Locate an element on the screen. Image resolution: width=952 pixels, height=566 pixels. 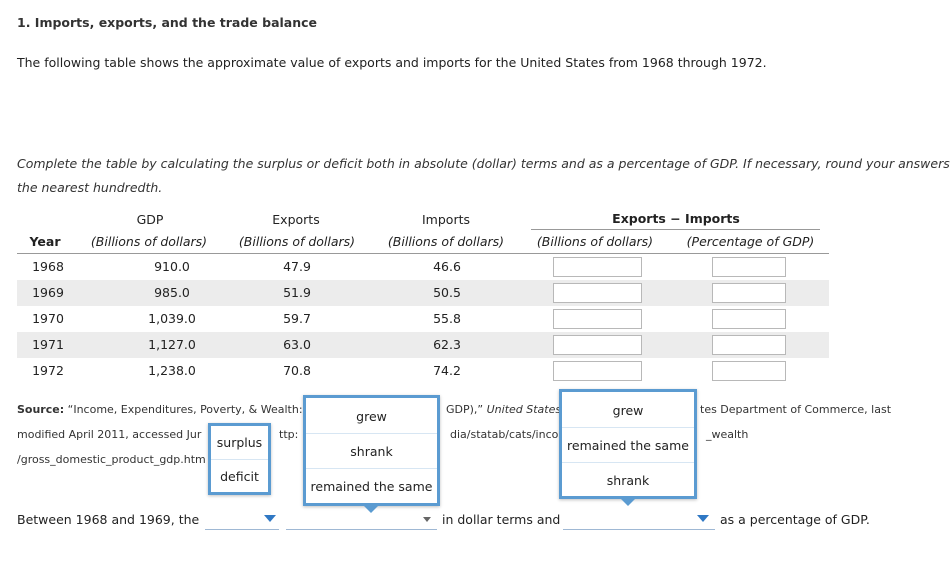
header-pct-unit: (Percentage of GDP) is located at coordinates (750, 241).